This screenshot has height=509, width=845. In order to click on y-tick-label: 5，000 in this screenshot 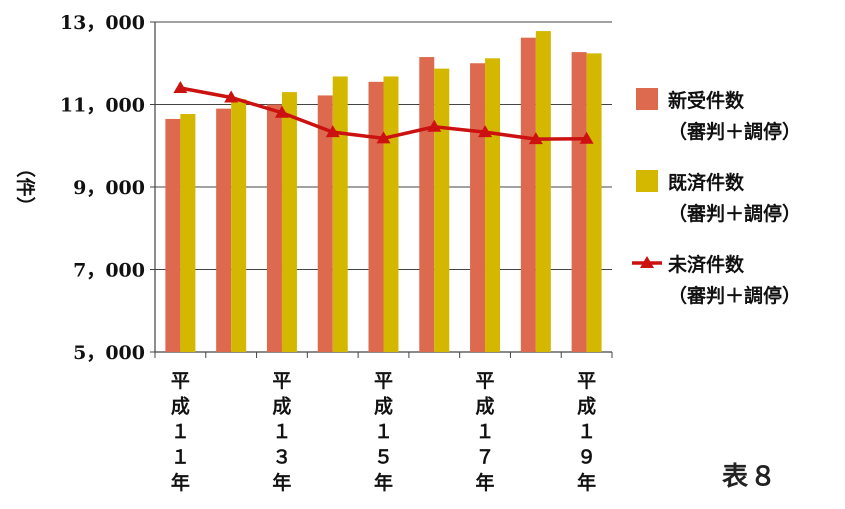, I will do `click(109, 353)`.